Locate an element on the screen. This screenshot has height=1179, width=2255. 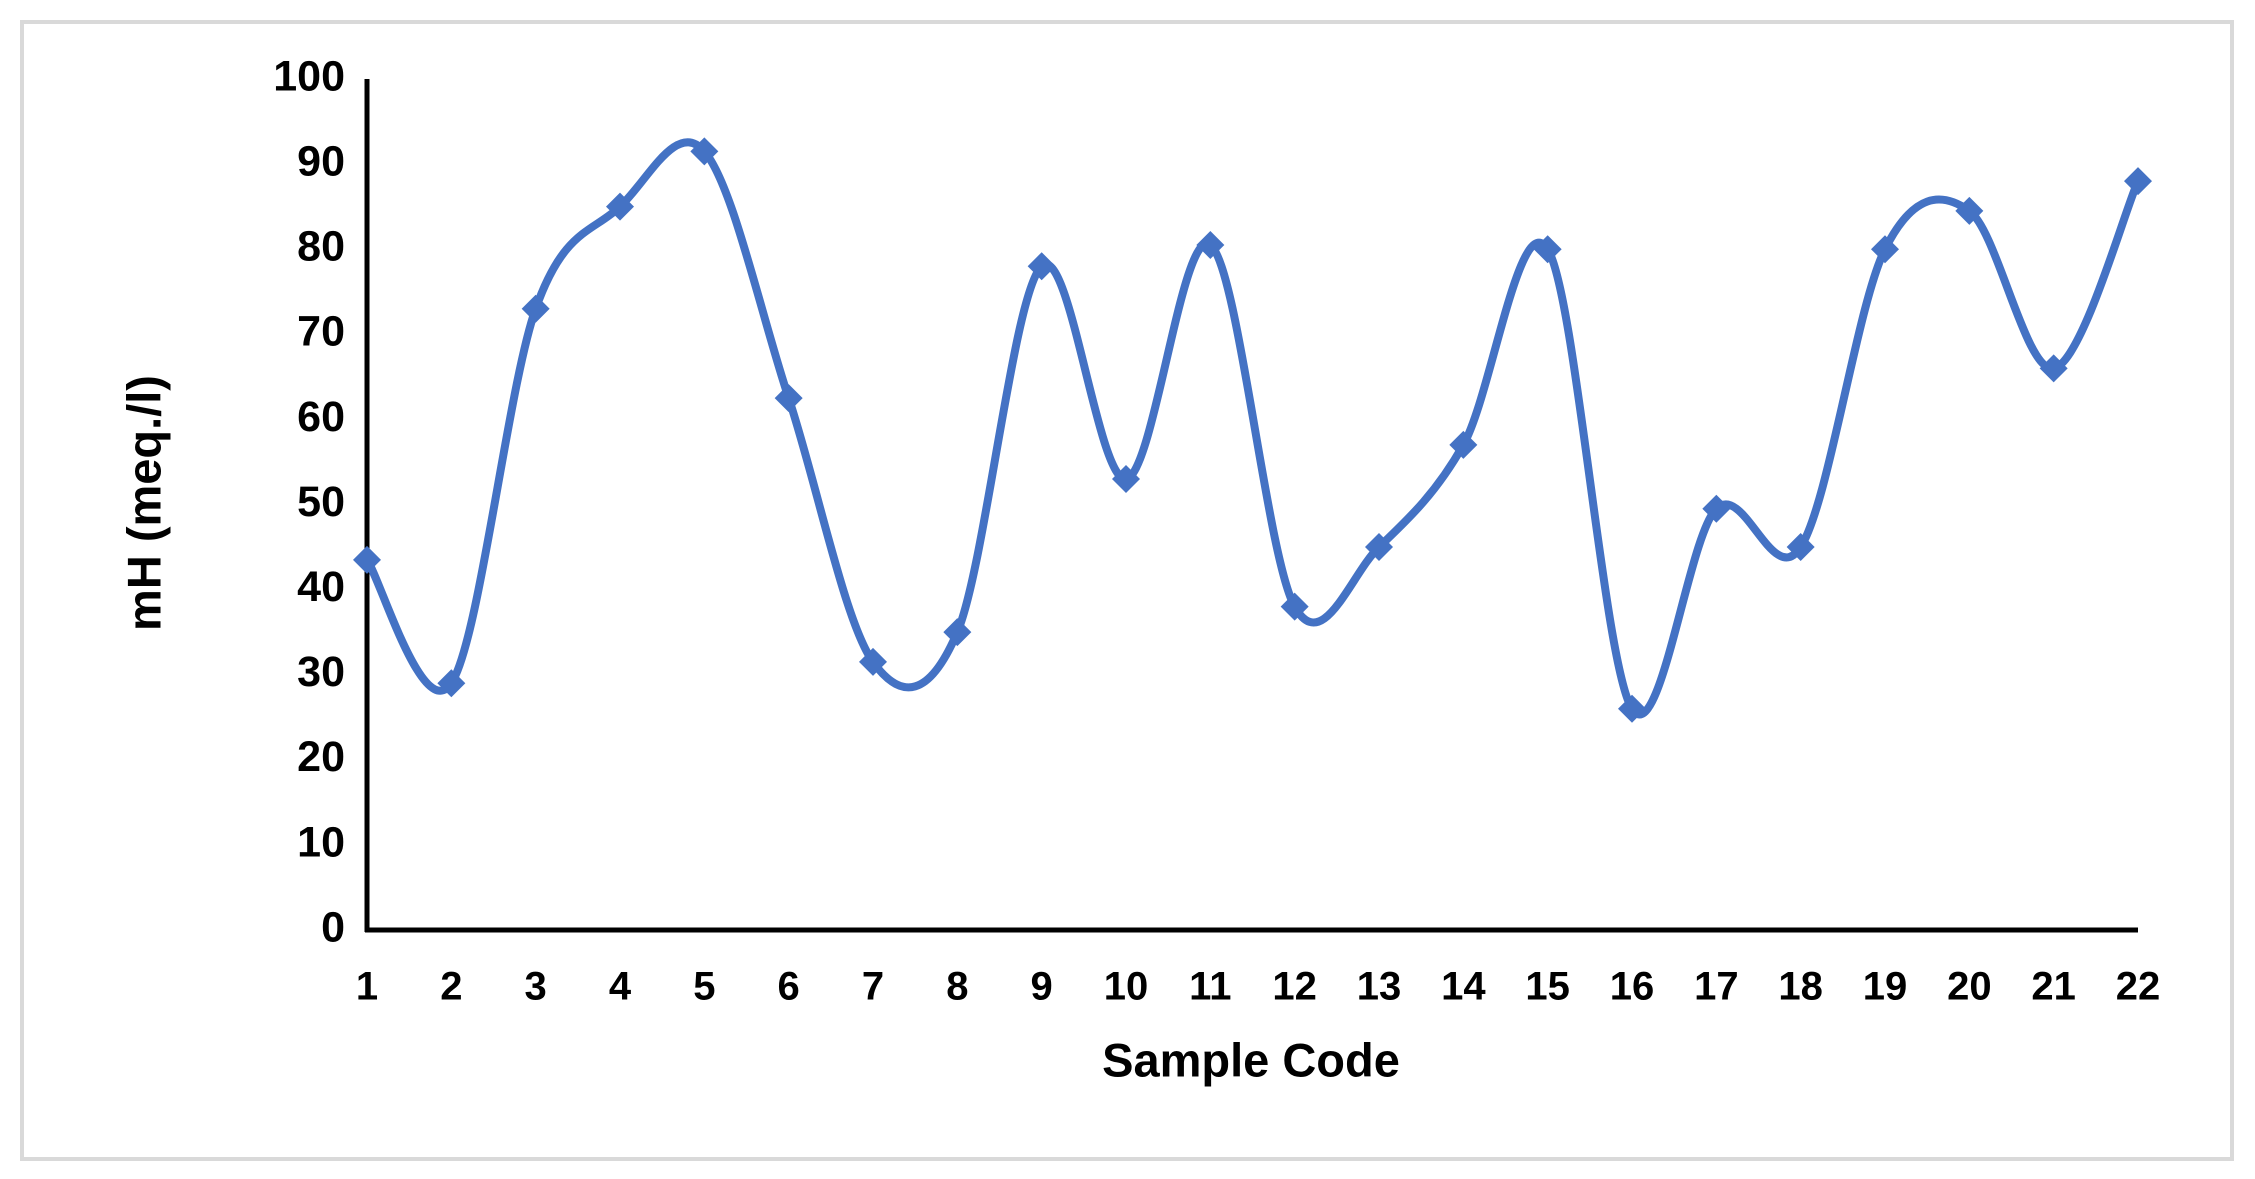
y-tick-label: 70 is located at coordinates (321, 332).